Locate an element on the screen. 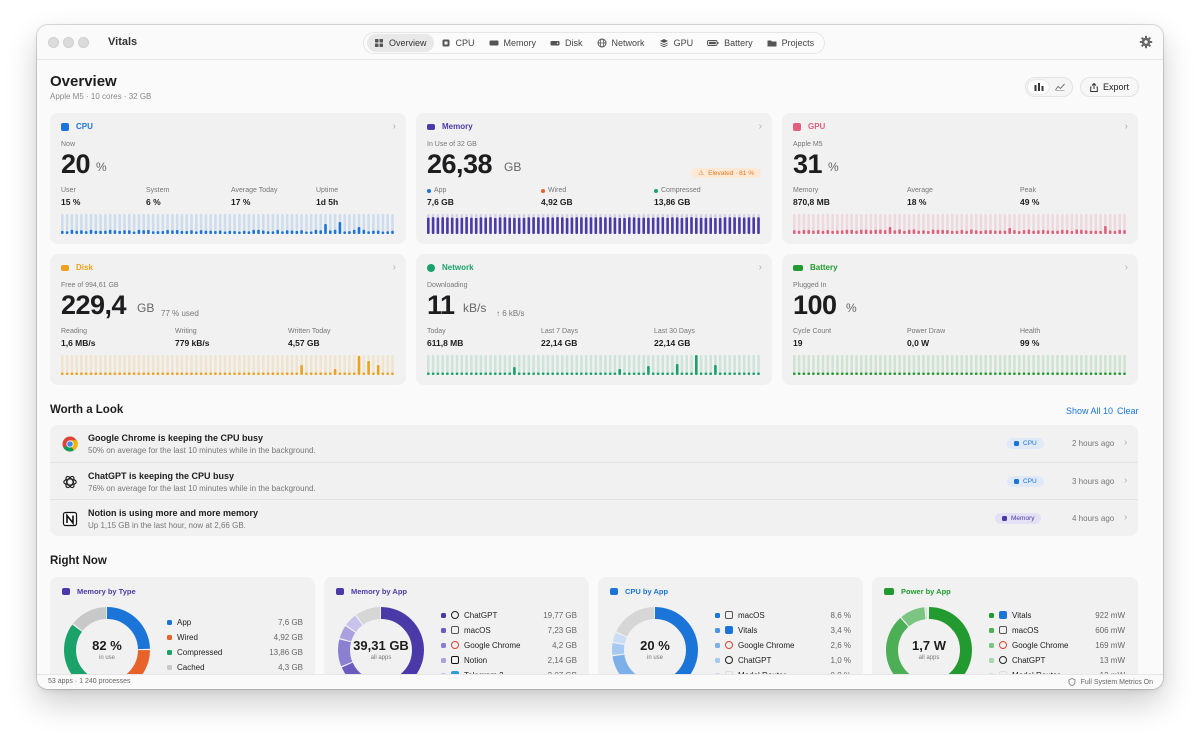 The width and height of the screenshot is (1200, 738). legend-item: ChatGPT 13 mW is located at coordinates (1057, 660).